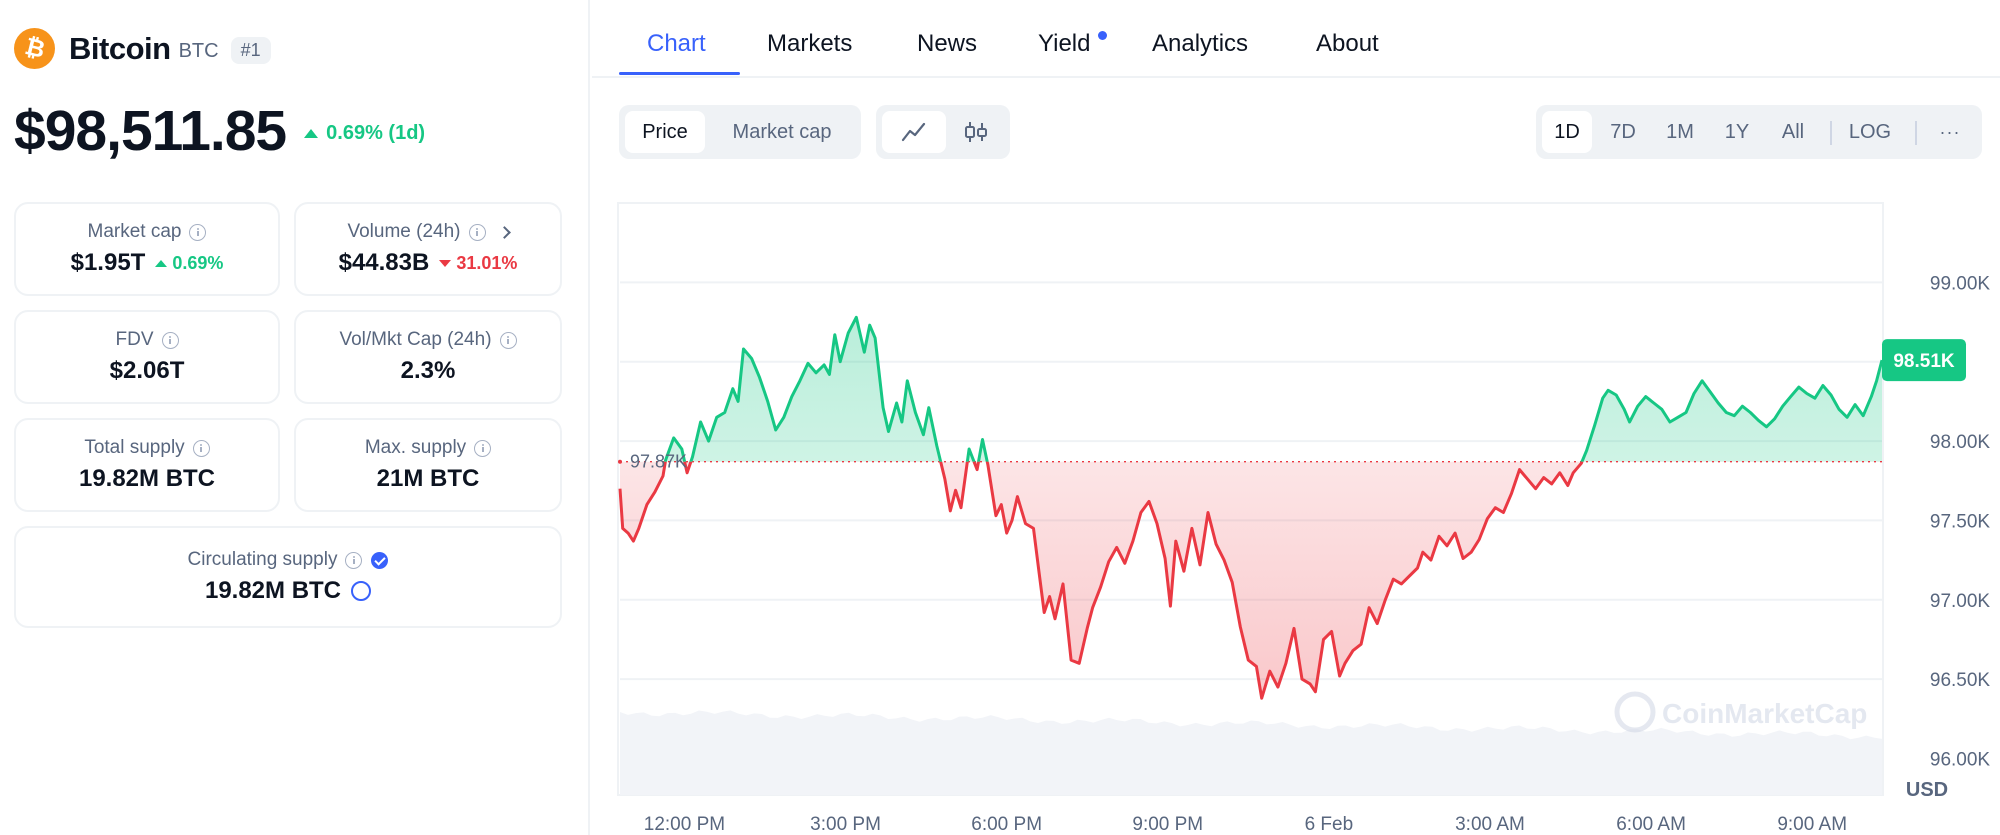 The width and height of the screenshot is (2000, 835). I want to click on price-change: 0.69% (1d), so click(364, 133).